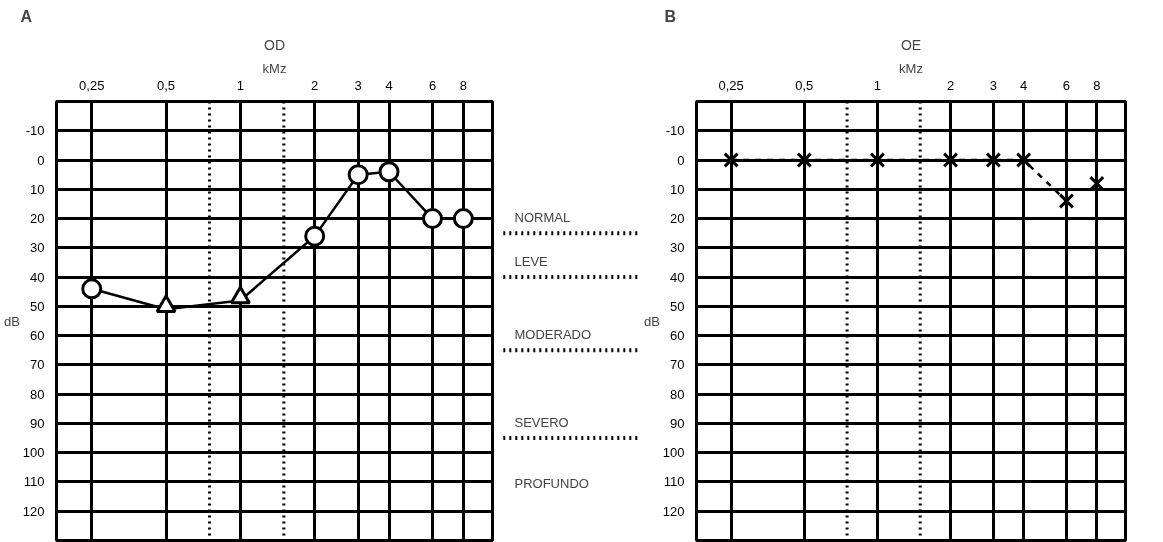  What do you see at coordinates (26, 16) in the screenshot?
I see `text: A` at bounding box center [26, 16].